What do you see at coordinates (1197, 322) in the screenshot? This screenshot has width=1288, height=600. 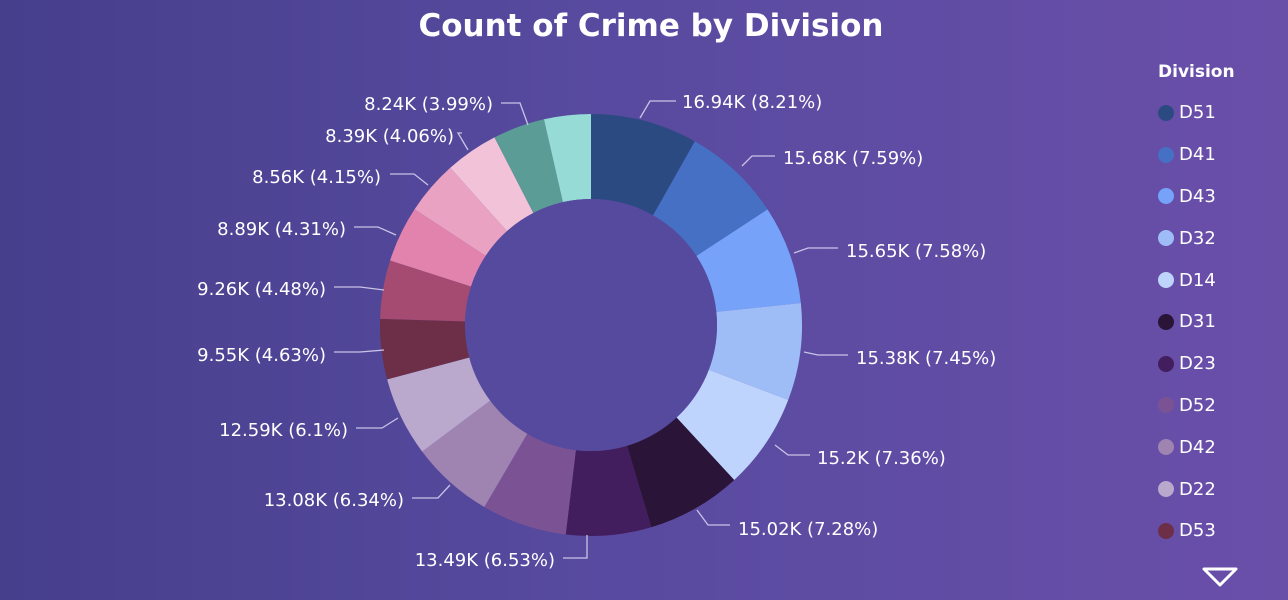 I see `legend-label: D31` at bounding box center [1197, 322].